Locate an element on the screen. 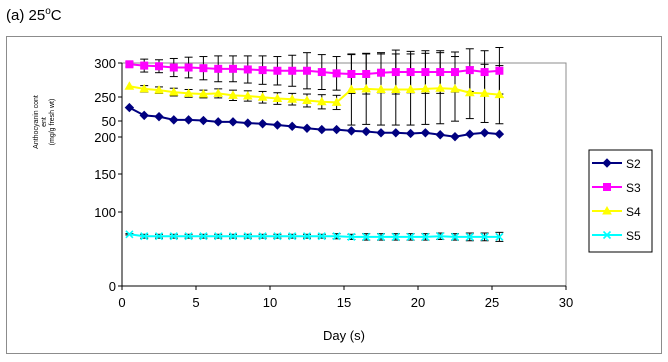  x-tick-label: 10 is located at coordinates (270, 302).